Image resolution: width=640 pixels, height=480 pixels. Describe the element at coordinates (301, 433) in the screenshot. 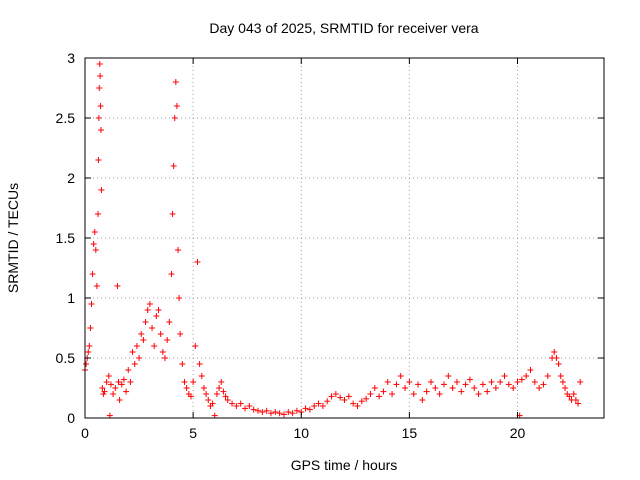

I see `x-tick-label: 10` at that location.